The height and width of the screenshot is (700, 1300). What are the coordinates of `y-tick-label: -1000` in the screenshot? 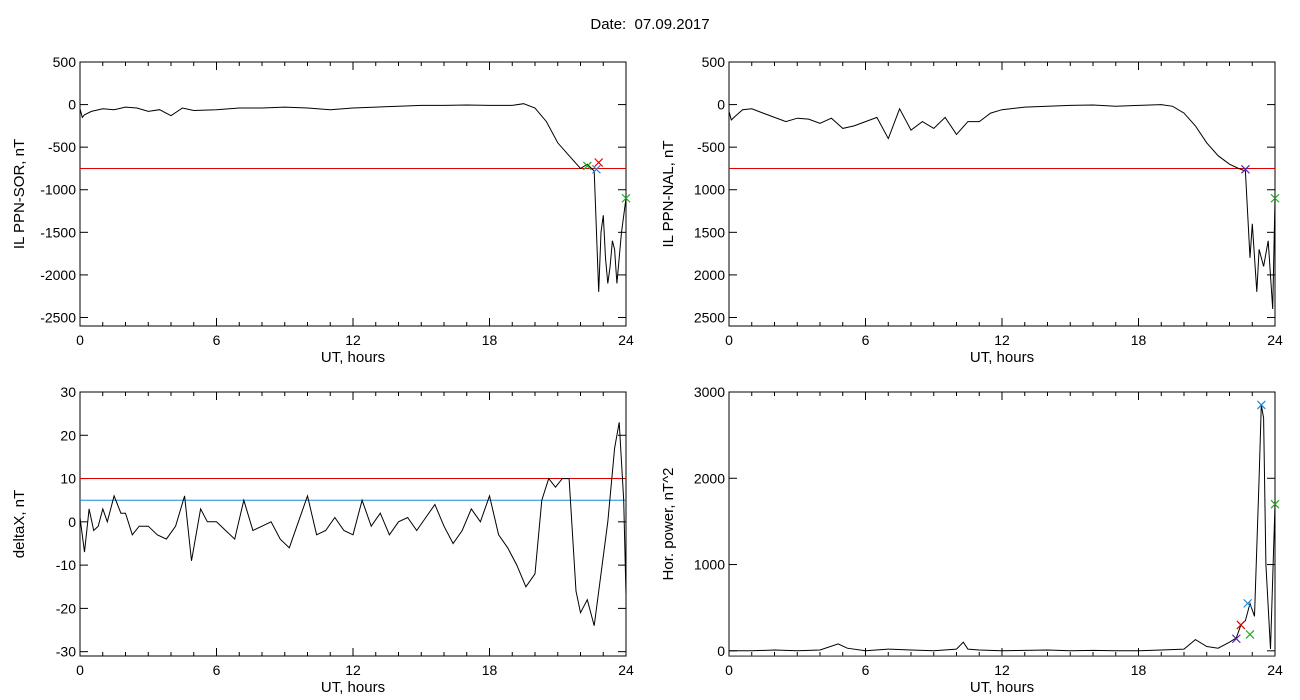 It's located at (58, 190).